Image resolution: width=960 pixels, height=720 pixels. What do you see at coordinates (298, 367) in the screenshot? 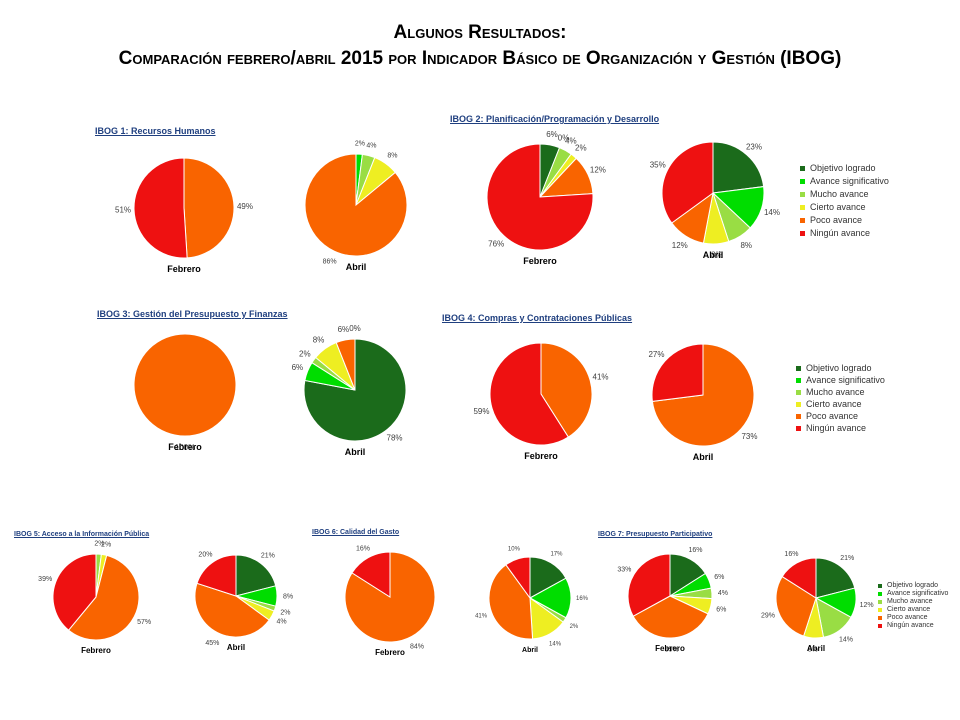
I see `pie-data-label-avance-significativo: 6%` at bounding box center [298, 367].